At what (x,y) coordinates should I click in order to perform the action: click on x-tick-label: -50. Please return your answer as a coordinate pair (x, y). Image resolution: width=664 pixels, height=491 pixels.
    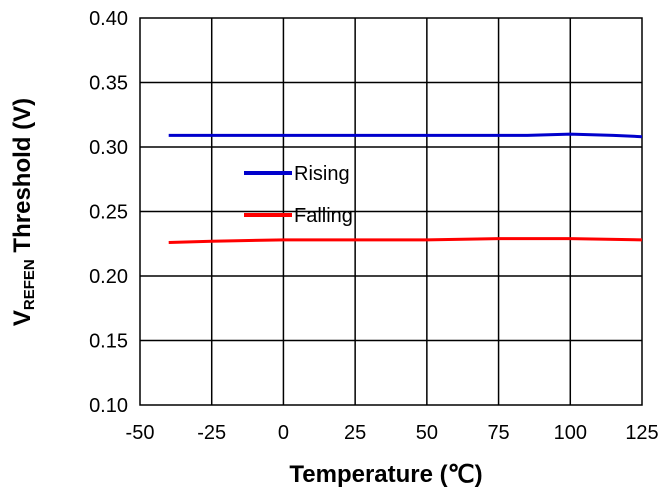
    Looking at the image, I should click on (140, 433).